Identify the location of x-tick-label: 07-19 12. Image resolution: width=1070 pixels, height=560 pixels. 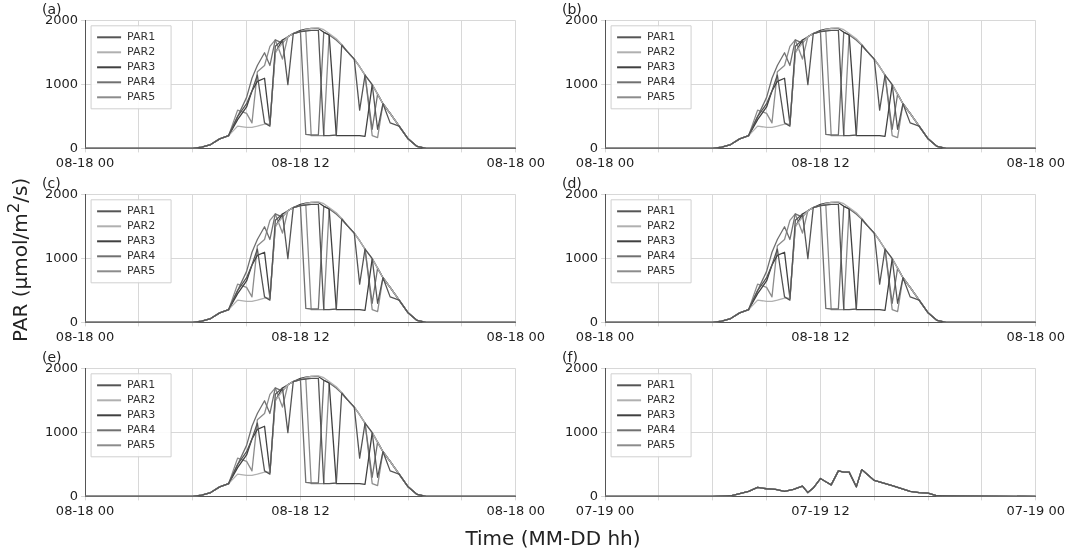
(820, 510).